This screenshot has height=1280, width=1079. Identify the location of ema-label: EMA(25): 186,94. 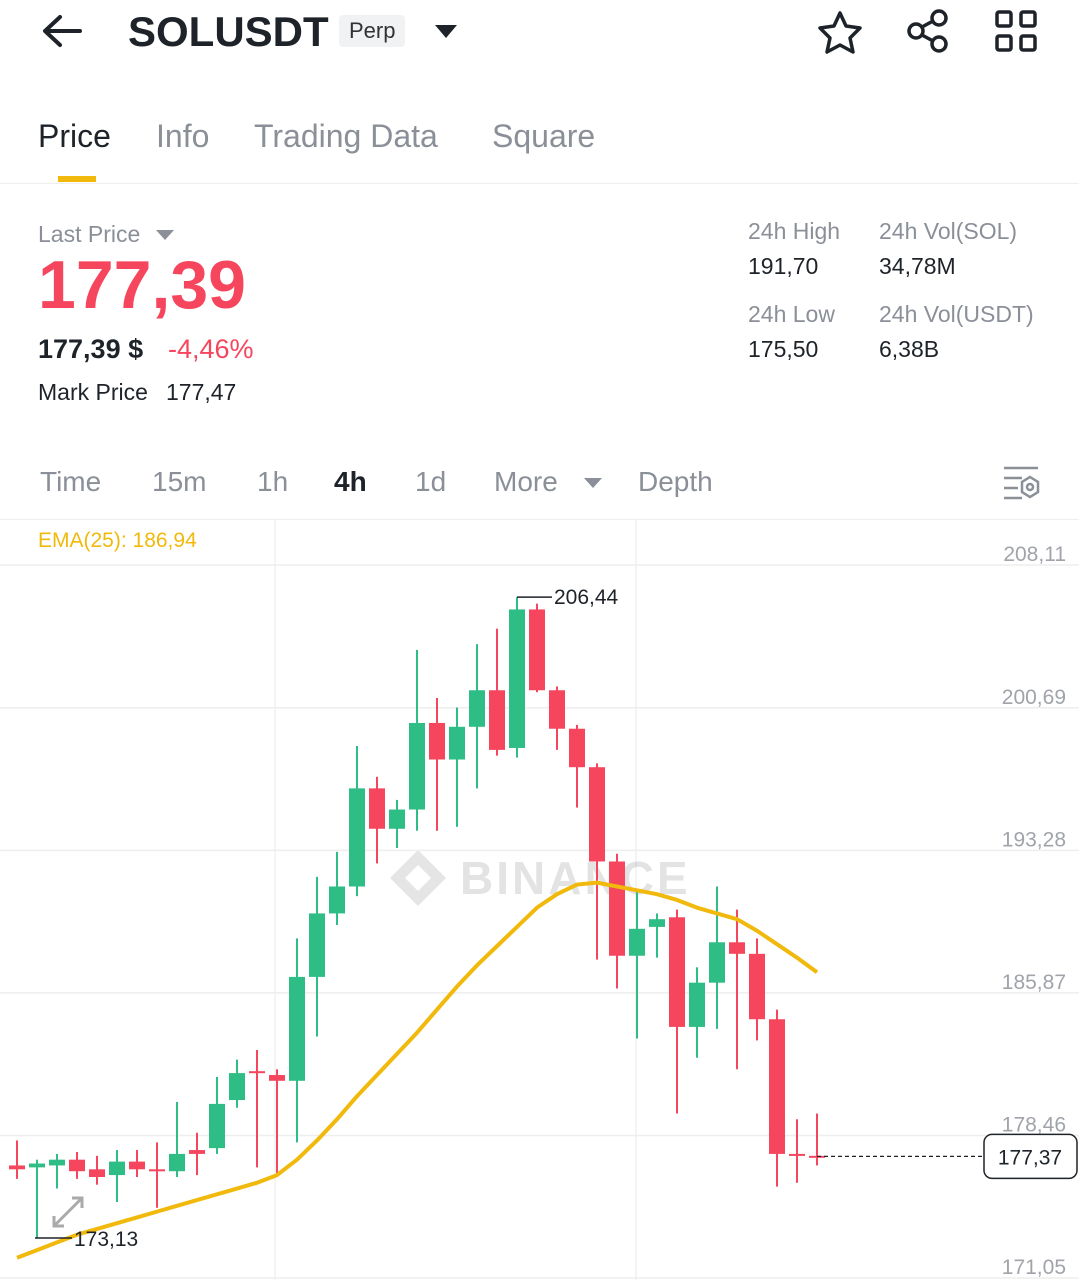
(117, 540).